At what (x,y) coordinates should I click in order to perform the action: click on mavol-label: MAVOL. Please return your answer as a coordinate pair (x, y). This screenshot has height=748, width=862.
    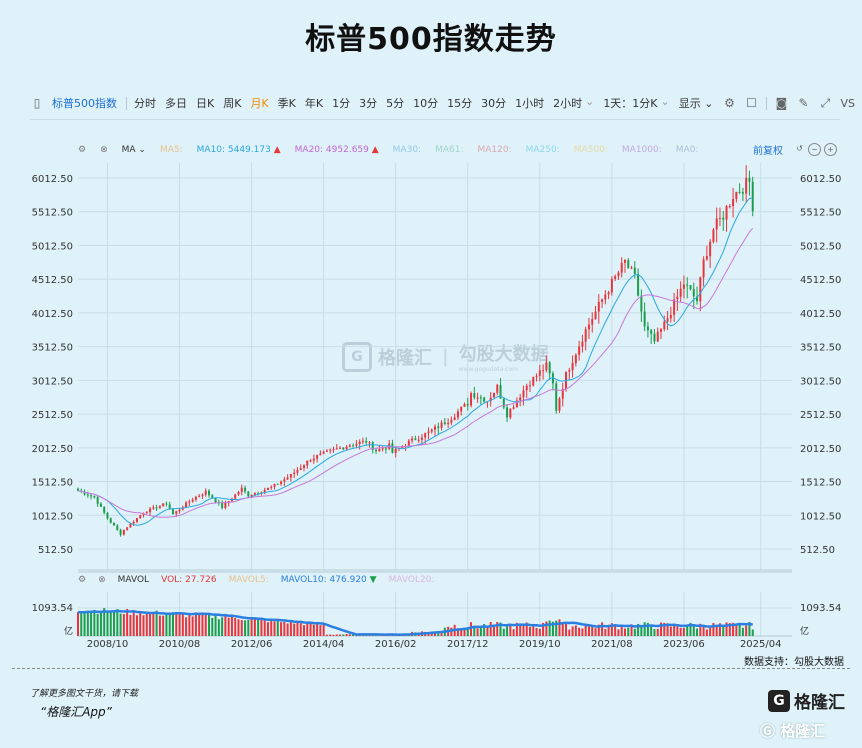
    Looking at the image, I should click on (133, 580).